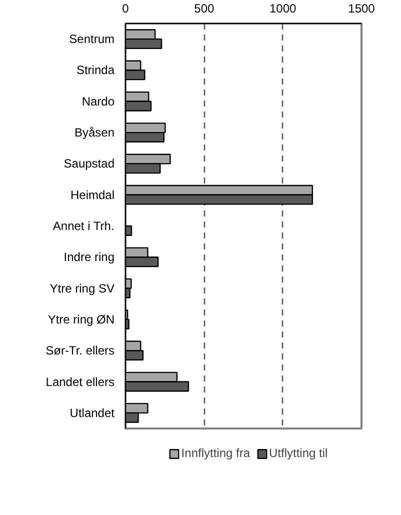 This screenshot has height=515, width=401. Describe the element at coordinates (89, 163) in the screenshot. I see `y-tick-label: Saupstad` at that location.